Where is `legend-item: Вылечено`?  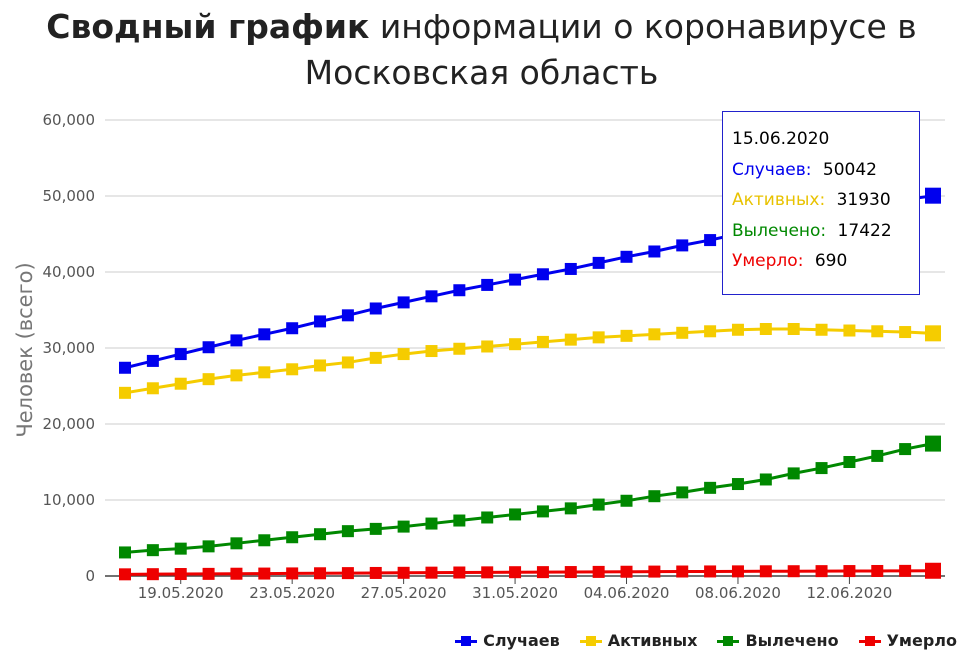 legend-item: Вылечено is located at coordinates (778, 640).